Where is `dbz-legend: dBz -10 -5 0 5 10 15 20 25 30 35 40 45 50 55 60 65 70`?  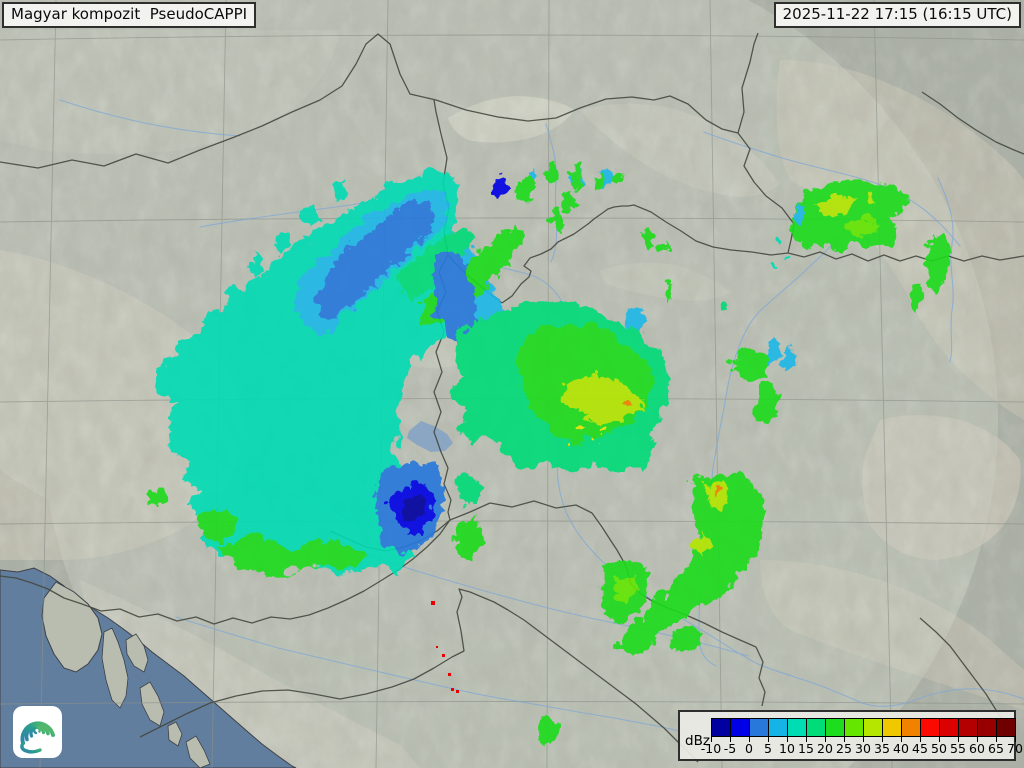 dbz-legend: dBz -10 -5 0 5 10 15 20 25 30 35 40 45 50 55 60 65 70 is located at coordinates (850, 735).